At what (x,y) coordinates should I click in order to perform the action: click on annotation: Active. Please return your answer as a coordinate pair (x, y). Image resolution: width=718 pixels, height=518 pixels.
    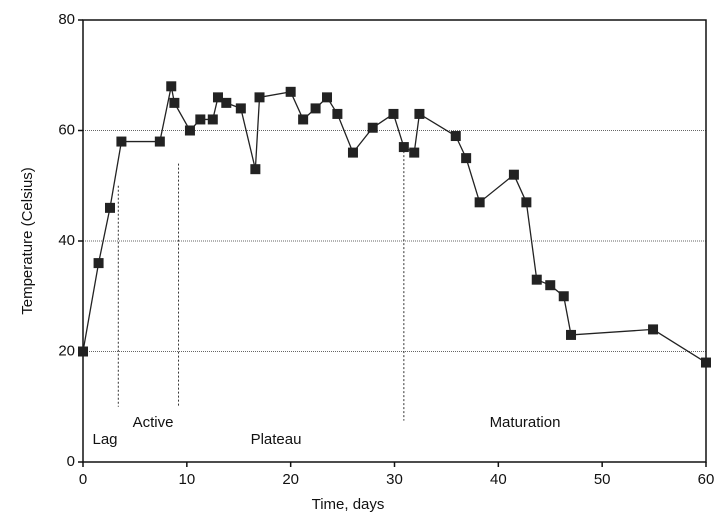
    Looking at the image, I should click on (153, 422).